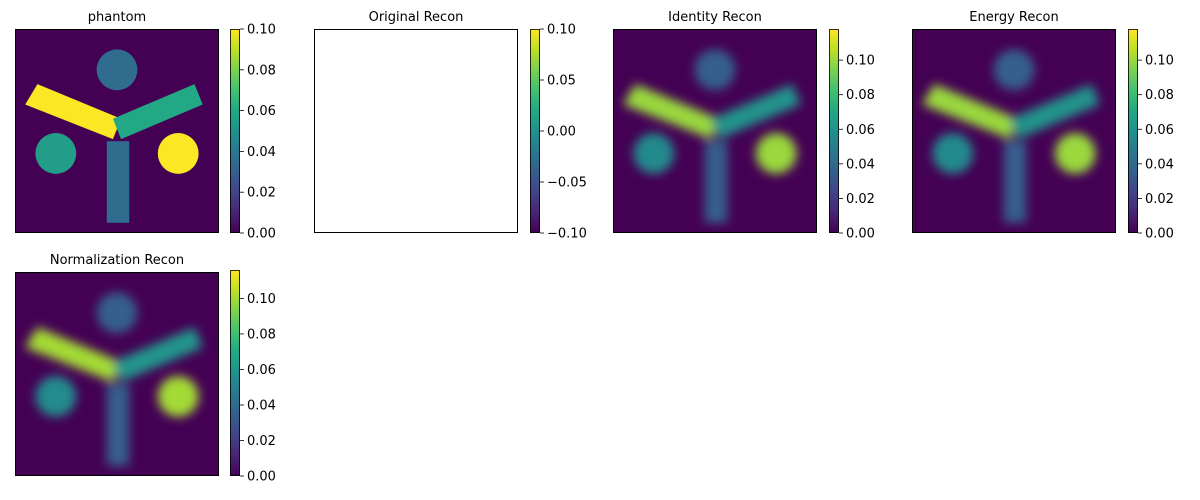 This screenshot has width=1200, height=500. Describe the element at coordinates (567, 234) in the screenshot. I see `colorbar-tick-label: −0.10` at that location.